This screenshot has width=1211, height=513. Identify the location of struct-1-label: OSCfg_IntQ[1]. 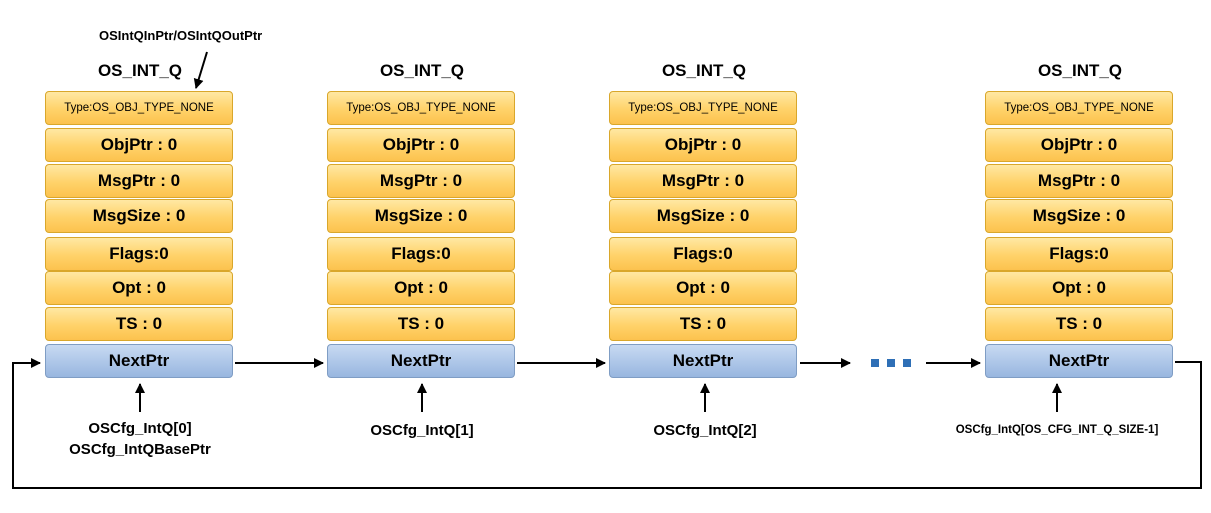
(422, 430).